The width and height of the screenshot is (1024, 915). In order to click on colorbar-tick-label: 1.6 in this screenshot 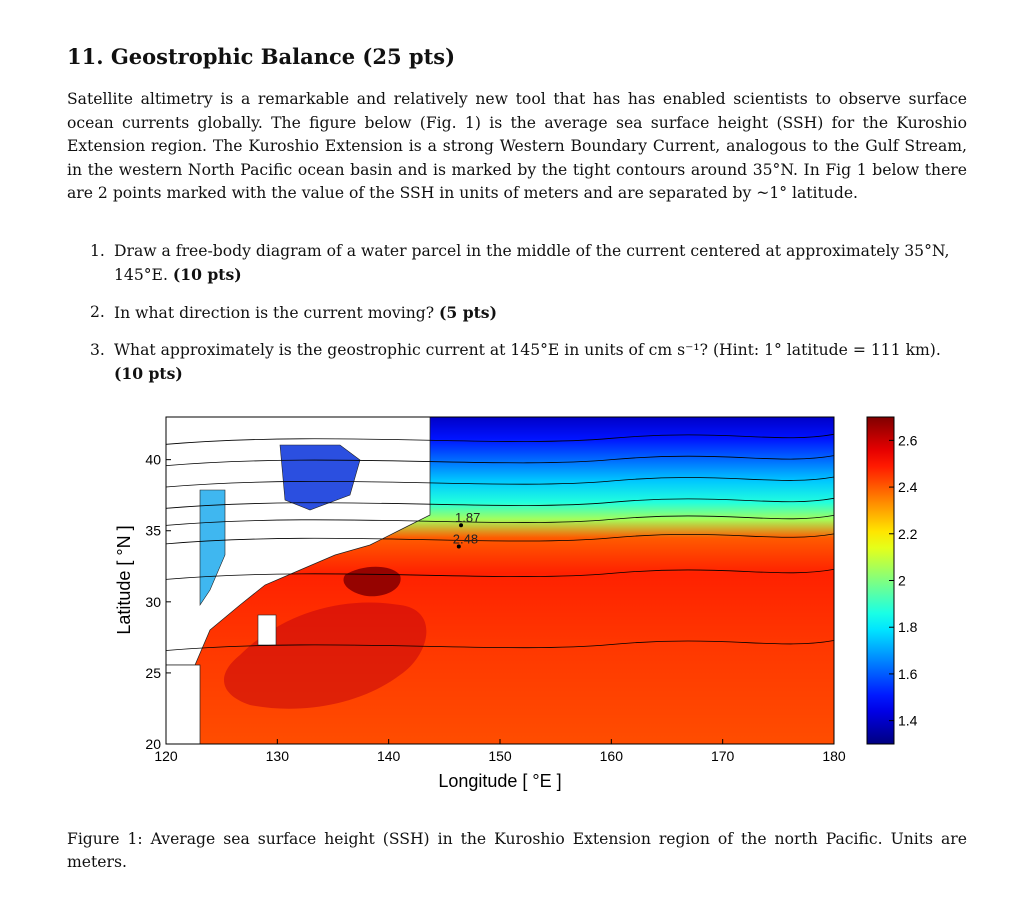, I will do `click(908, 674)`.